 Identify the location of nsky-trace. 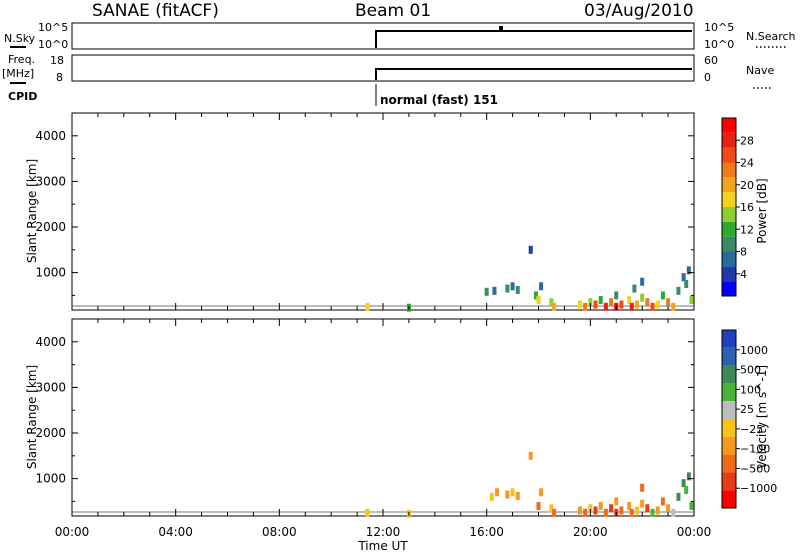
(533, 37).